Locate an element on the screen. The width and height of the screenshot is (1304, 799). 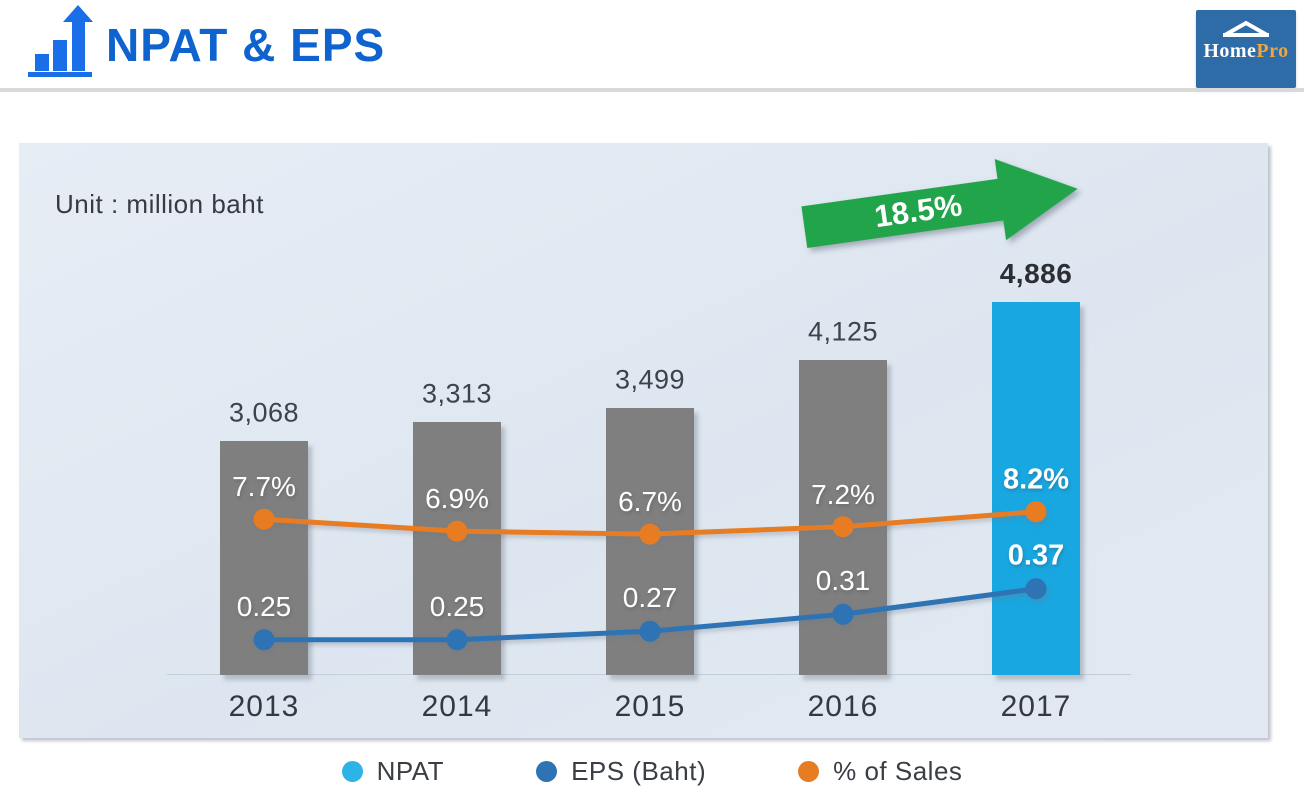
pct-of-sales-marker-2013 is located at coordinates (264, 519).